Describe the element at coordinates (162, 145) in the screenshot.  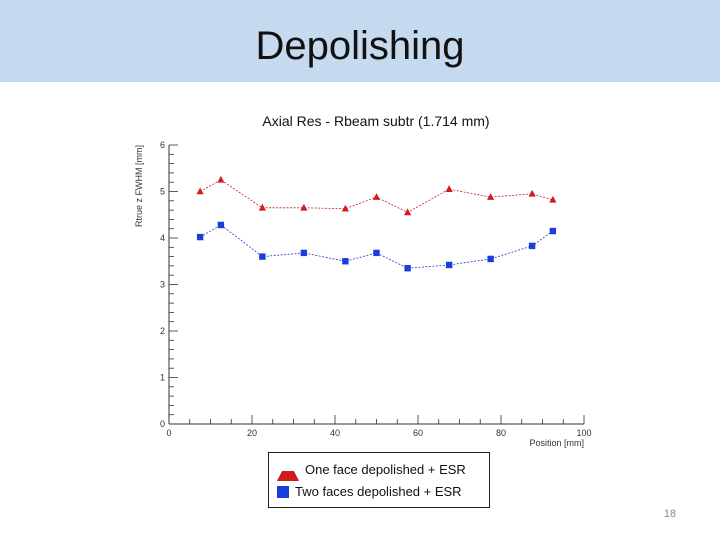
I see `y-tick-label: 6` at that location.